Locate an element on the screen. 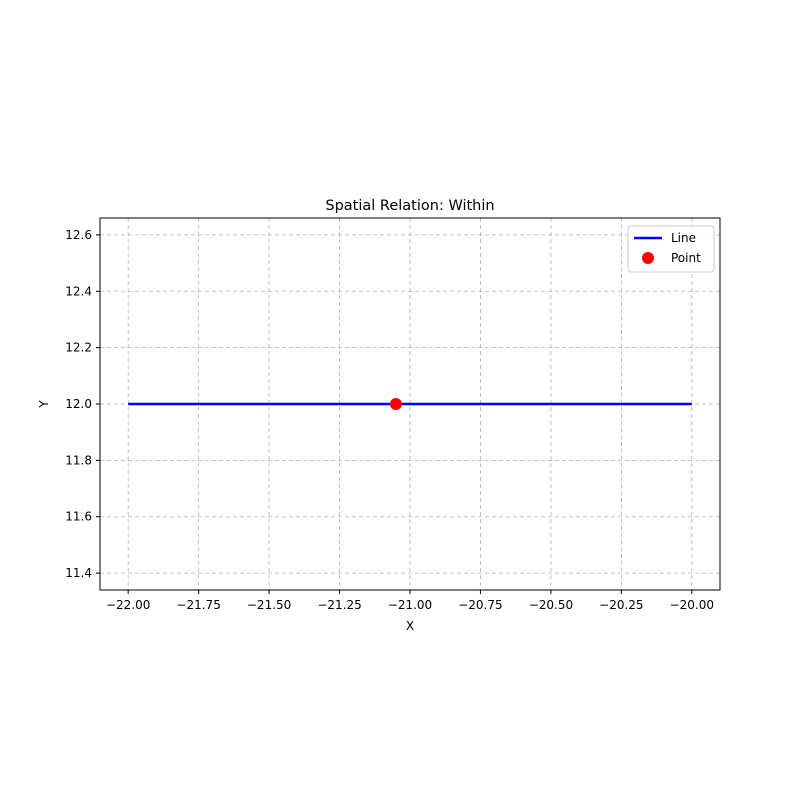 The image size is (800, 800). y-tick-label: 12.0 is located at coordinates (78, 404).